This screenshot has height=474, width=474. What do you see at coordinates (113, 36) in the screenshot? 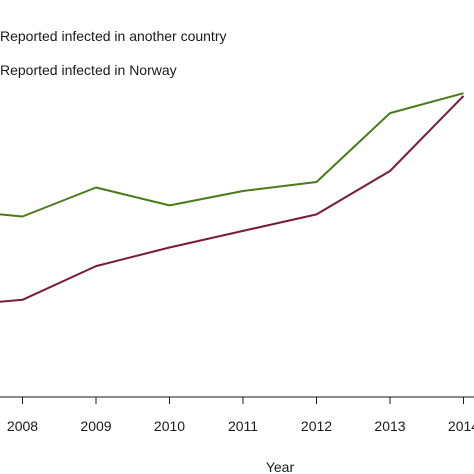
I see `legend-label-another-country: Reported infected in another country` at bounding box center [113, 36].